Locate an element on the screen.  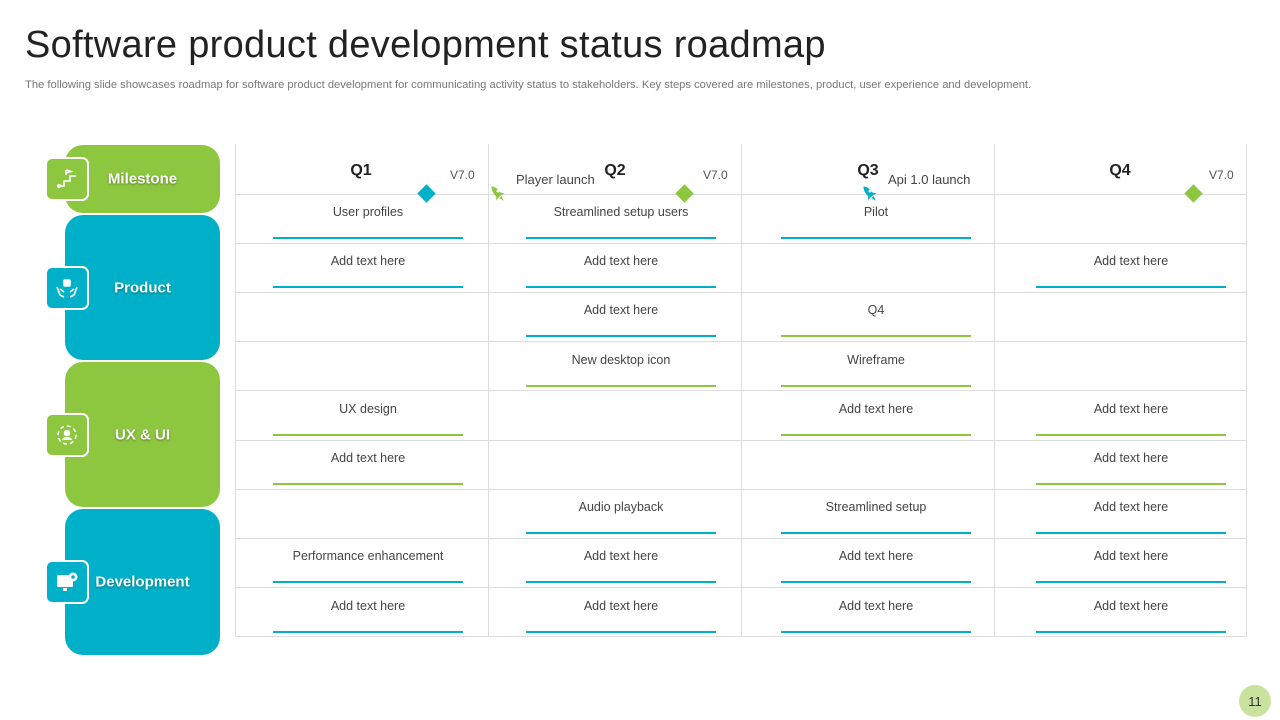
cell-text: User profiles is located at coordinates (368, 212).